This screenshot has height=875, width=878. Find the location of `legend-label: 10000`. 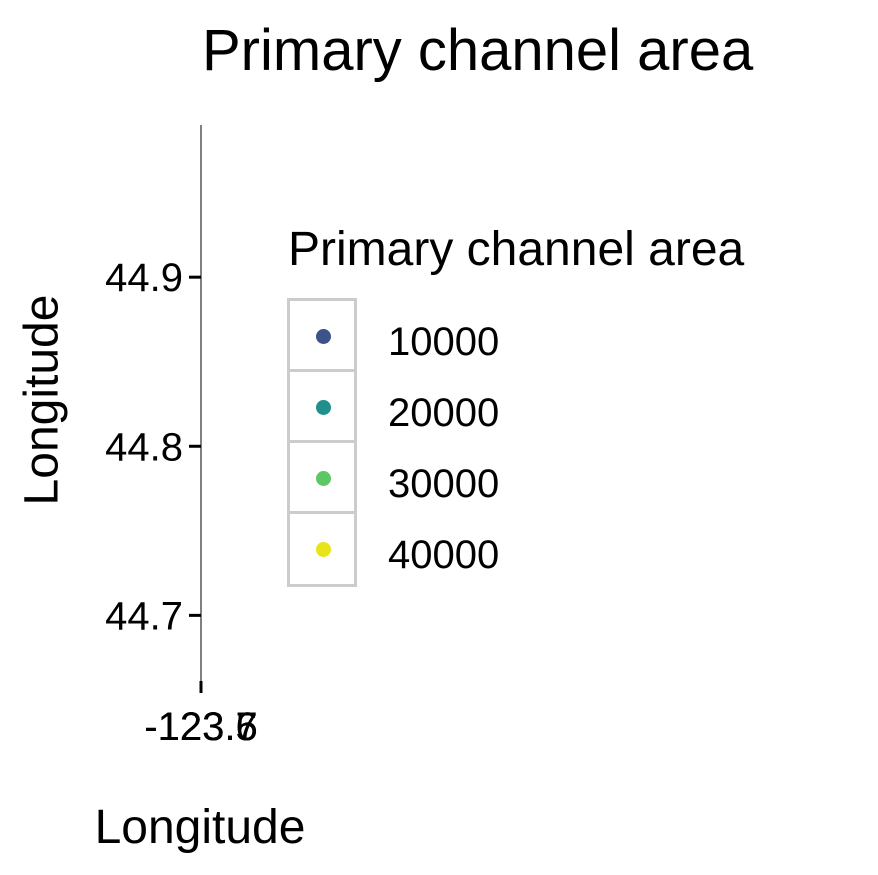

legend-label: 10000 is located at coordinates (444, 342).